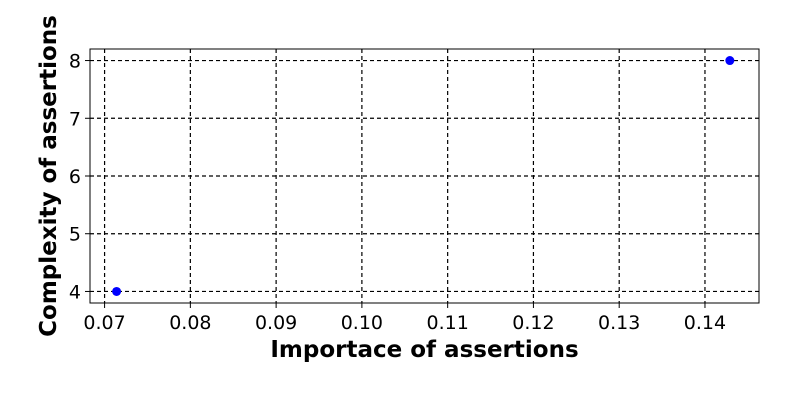  I want to click on y-axis-ticks: 4 5 6 7 8, so click(79, 177).